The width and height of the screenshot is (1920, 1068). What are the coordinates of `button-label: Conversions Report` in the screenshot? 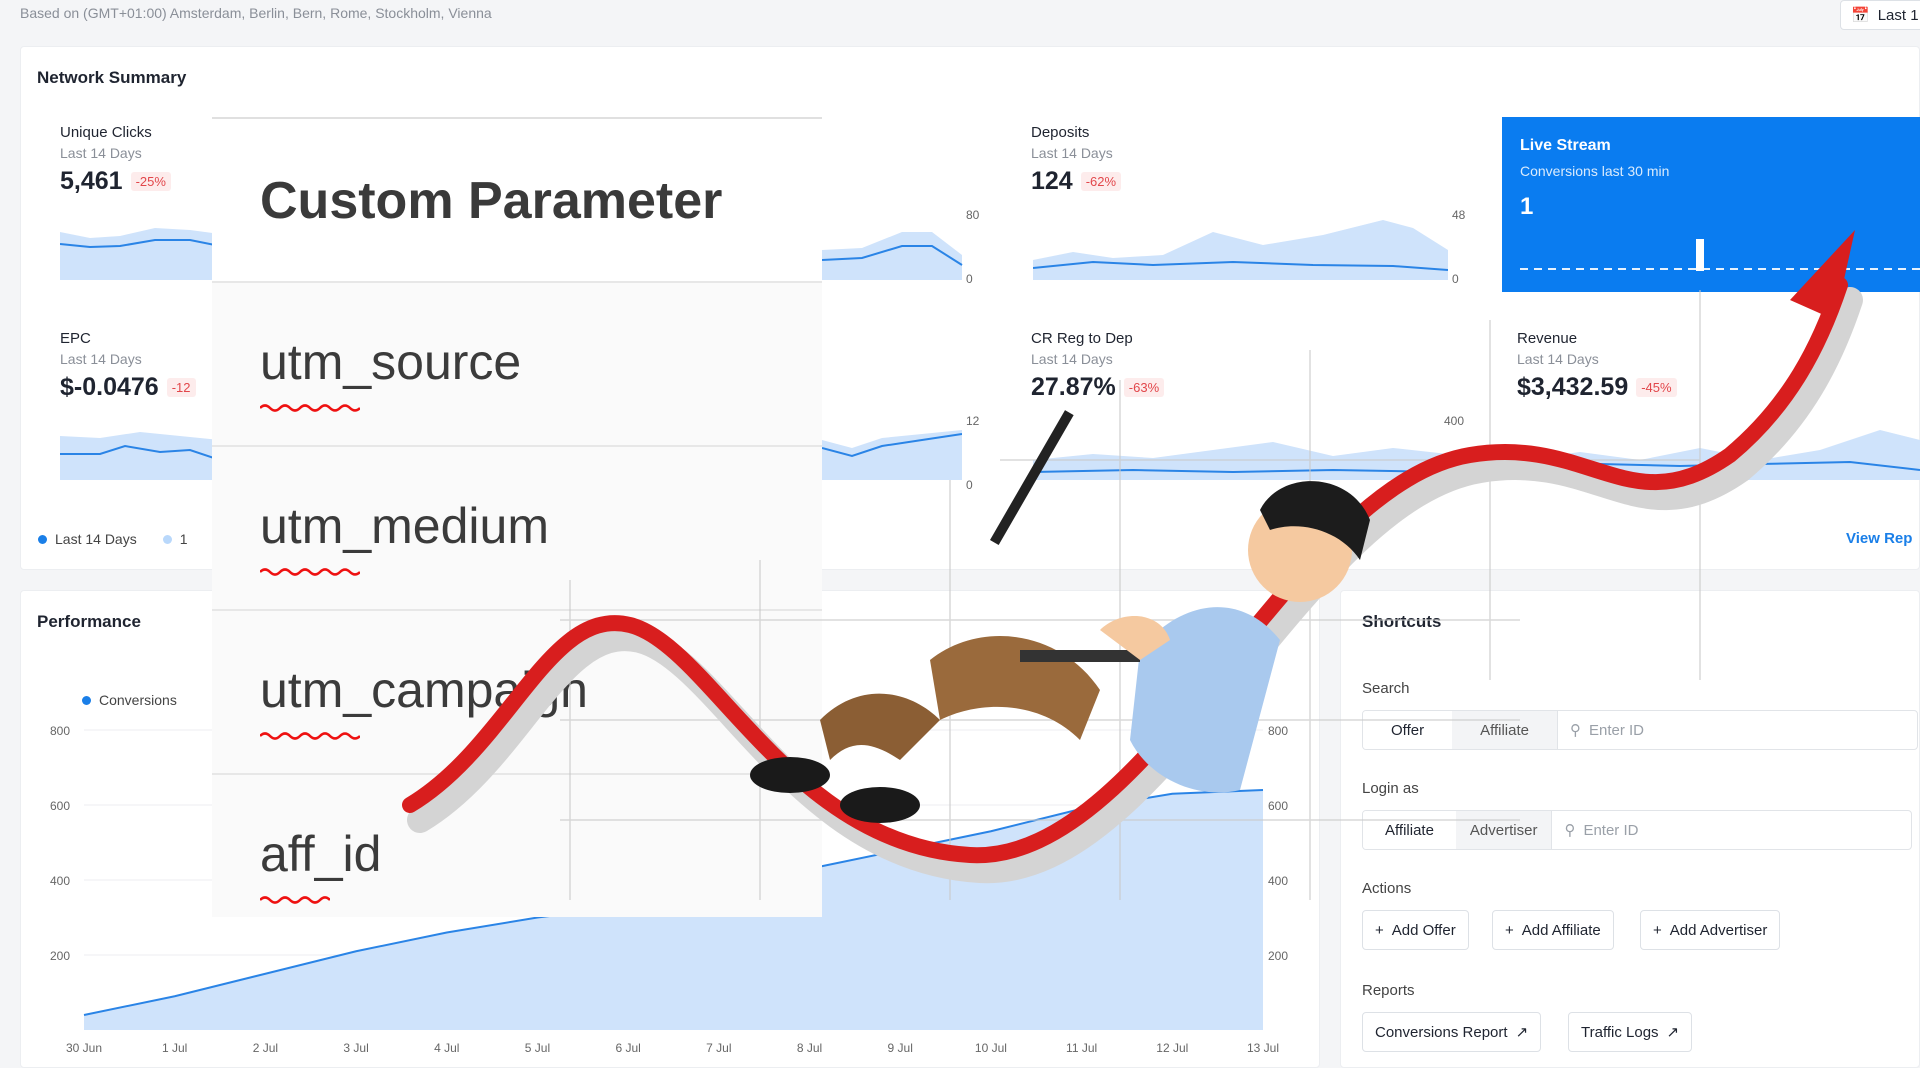 It's located at (1441, 1032).